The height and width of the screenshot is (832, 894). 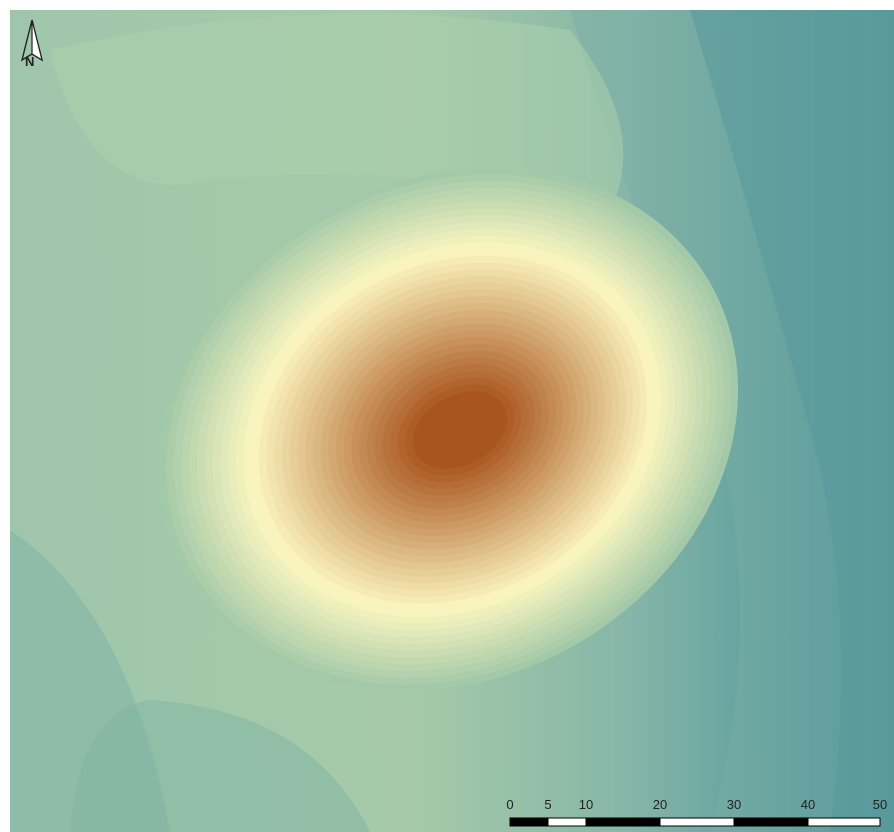 What do you see at coordinates (808, 804) in the screenshot?
I see `scale-tick-40: 40` at bounding box center [808, 804].